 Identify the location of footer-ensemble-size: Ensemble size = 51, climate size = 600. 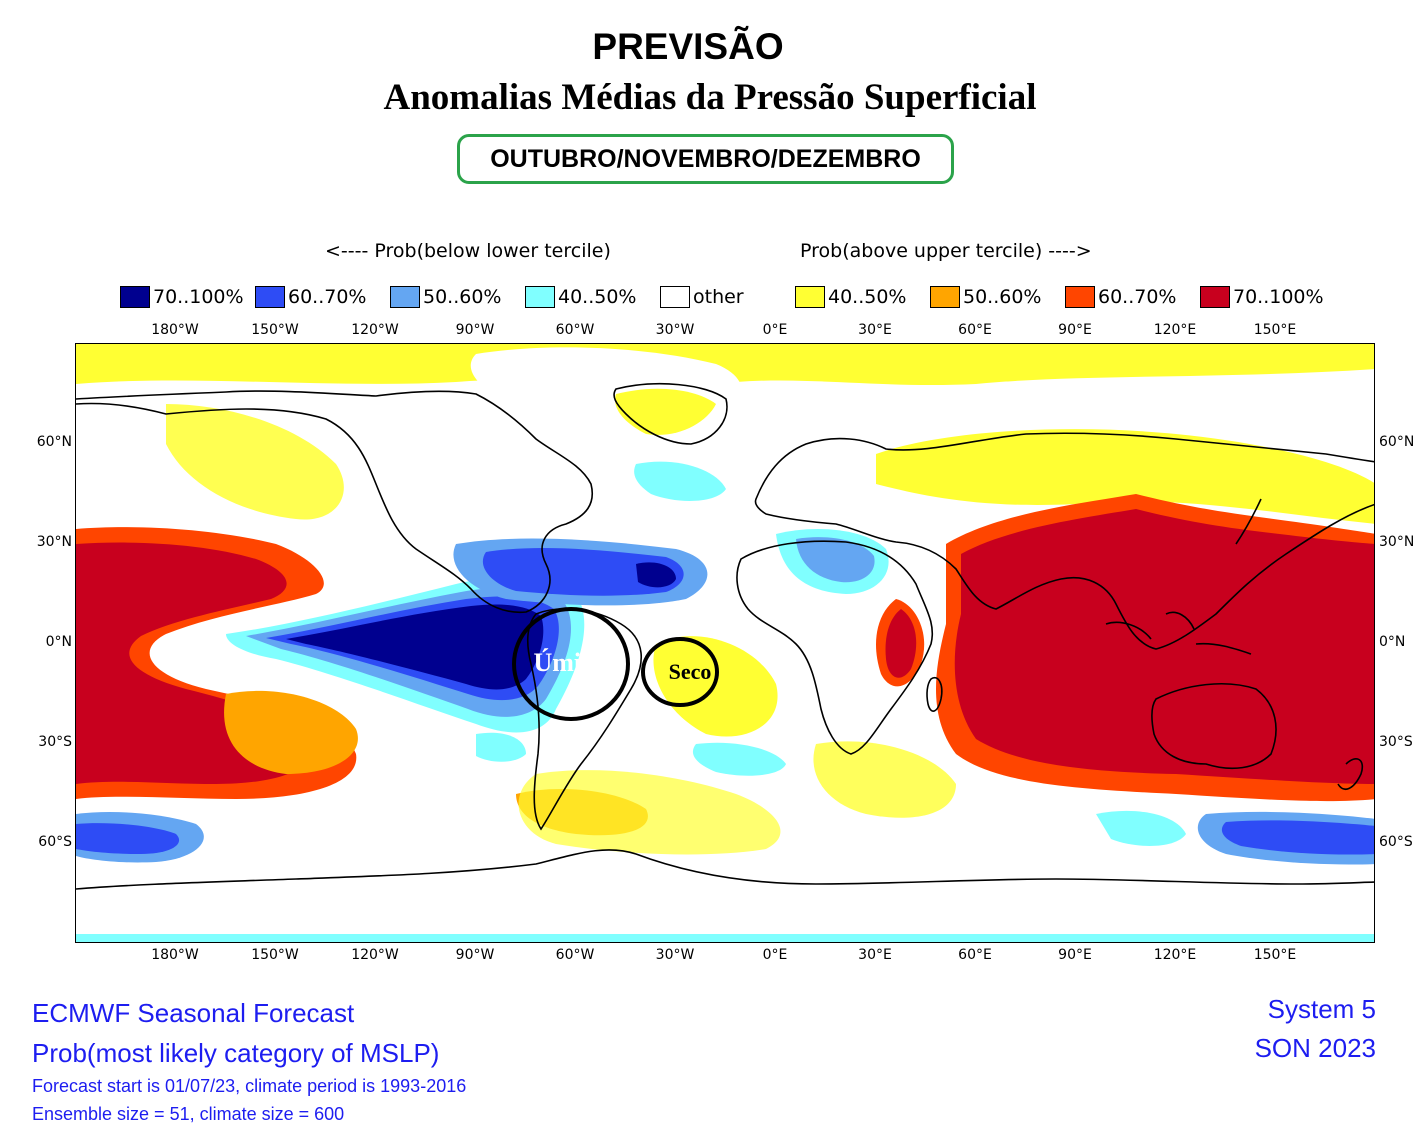
(188, 1114).